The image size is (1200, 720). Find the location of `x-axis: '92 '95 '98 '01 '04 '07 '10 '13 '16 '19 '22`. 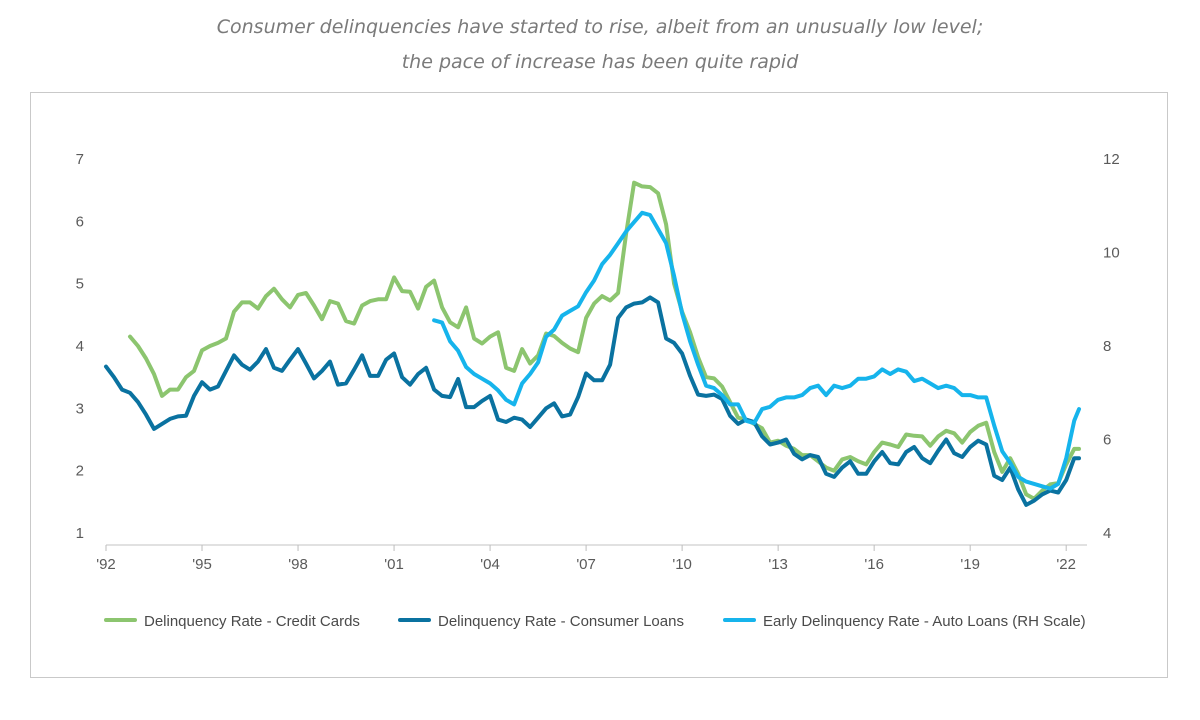

x-axis: '92 '95 '98 '01 '04 '07 '10 '13 '16 '19 '22 is located at coordinates (591, 558).